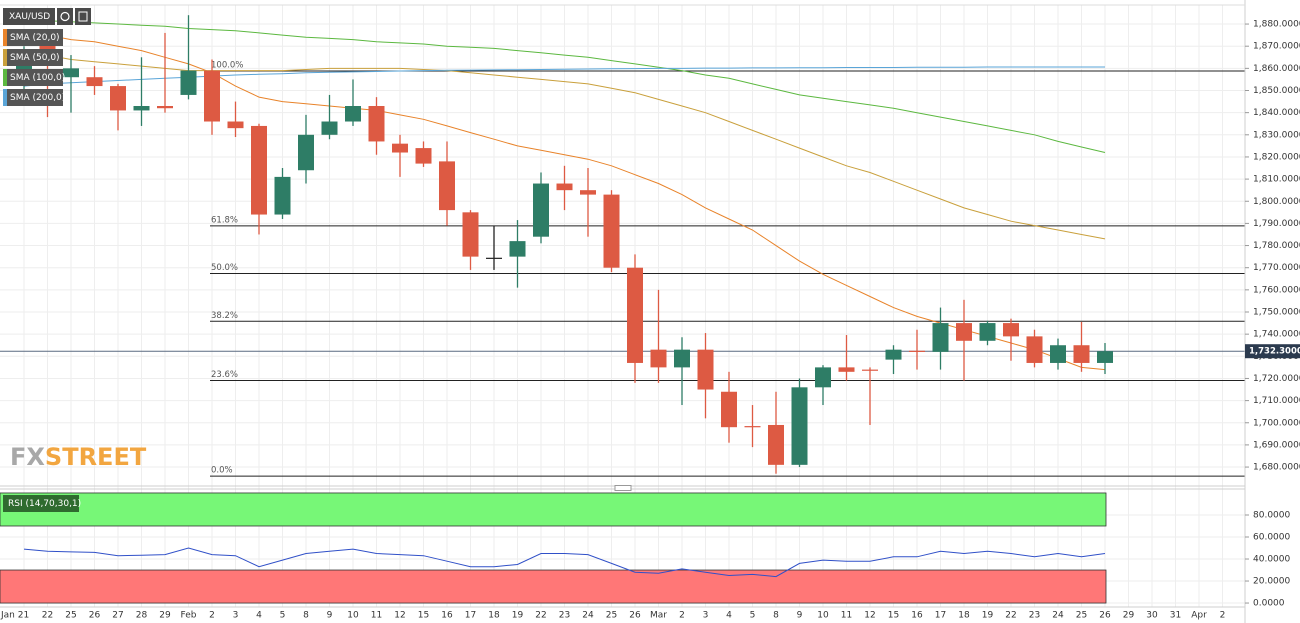  Describe the element at coordinates (846, 616) in the screenshot. I see `x-tick-label: 11` at that location.